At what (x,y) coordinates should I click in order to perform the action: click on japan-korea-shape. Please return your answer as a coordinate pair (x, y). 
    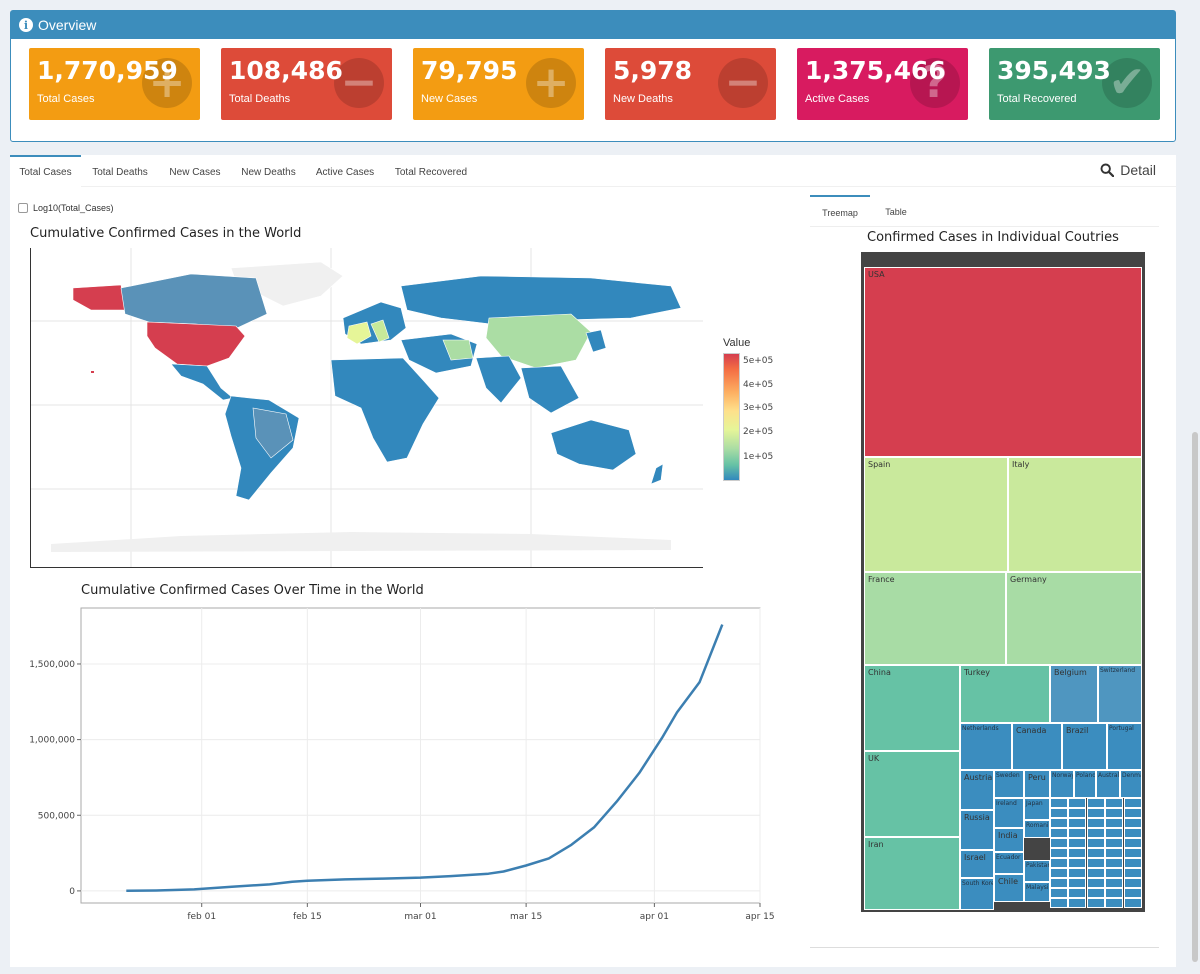
    Looking at the image, I should click on (596, 341).